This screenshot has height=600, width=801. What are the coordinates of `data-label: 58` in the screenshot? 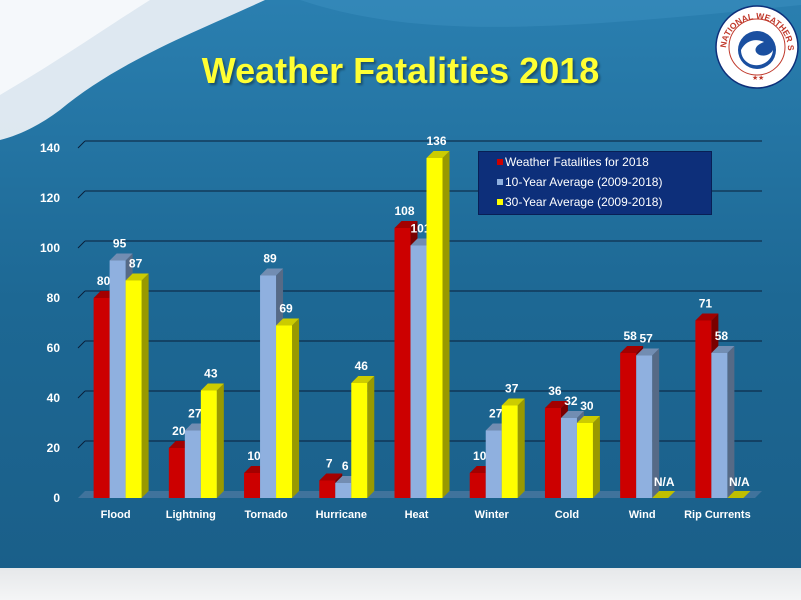 It's located at (722, 336).